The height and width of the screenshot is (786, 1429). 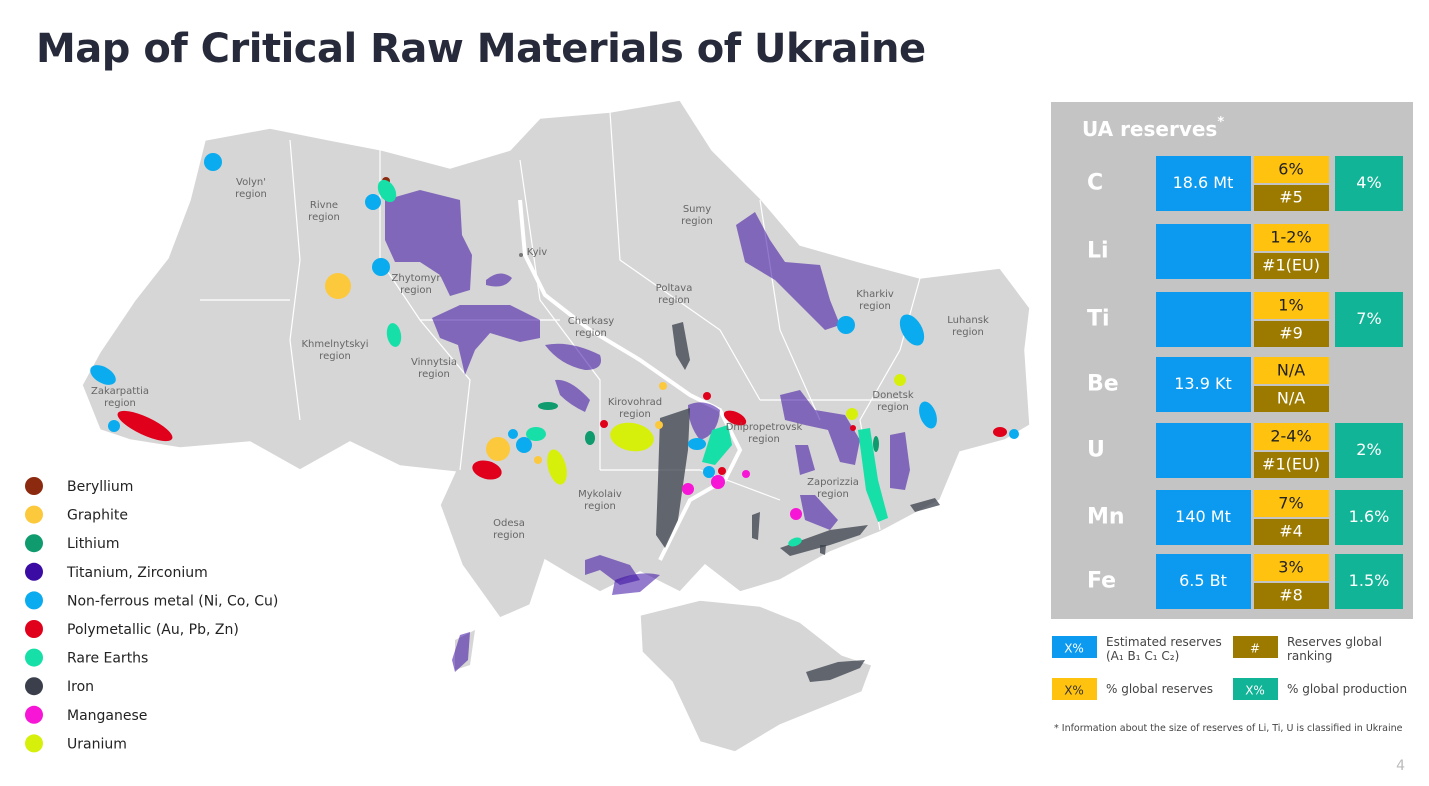 I want to click on region-name: Kharkiv, so click(x=875, y=294).